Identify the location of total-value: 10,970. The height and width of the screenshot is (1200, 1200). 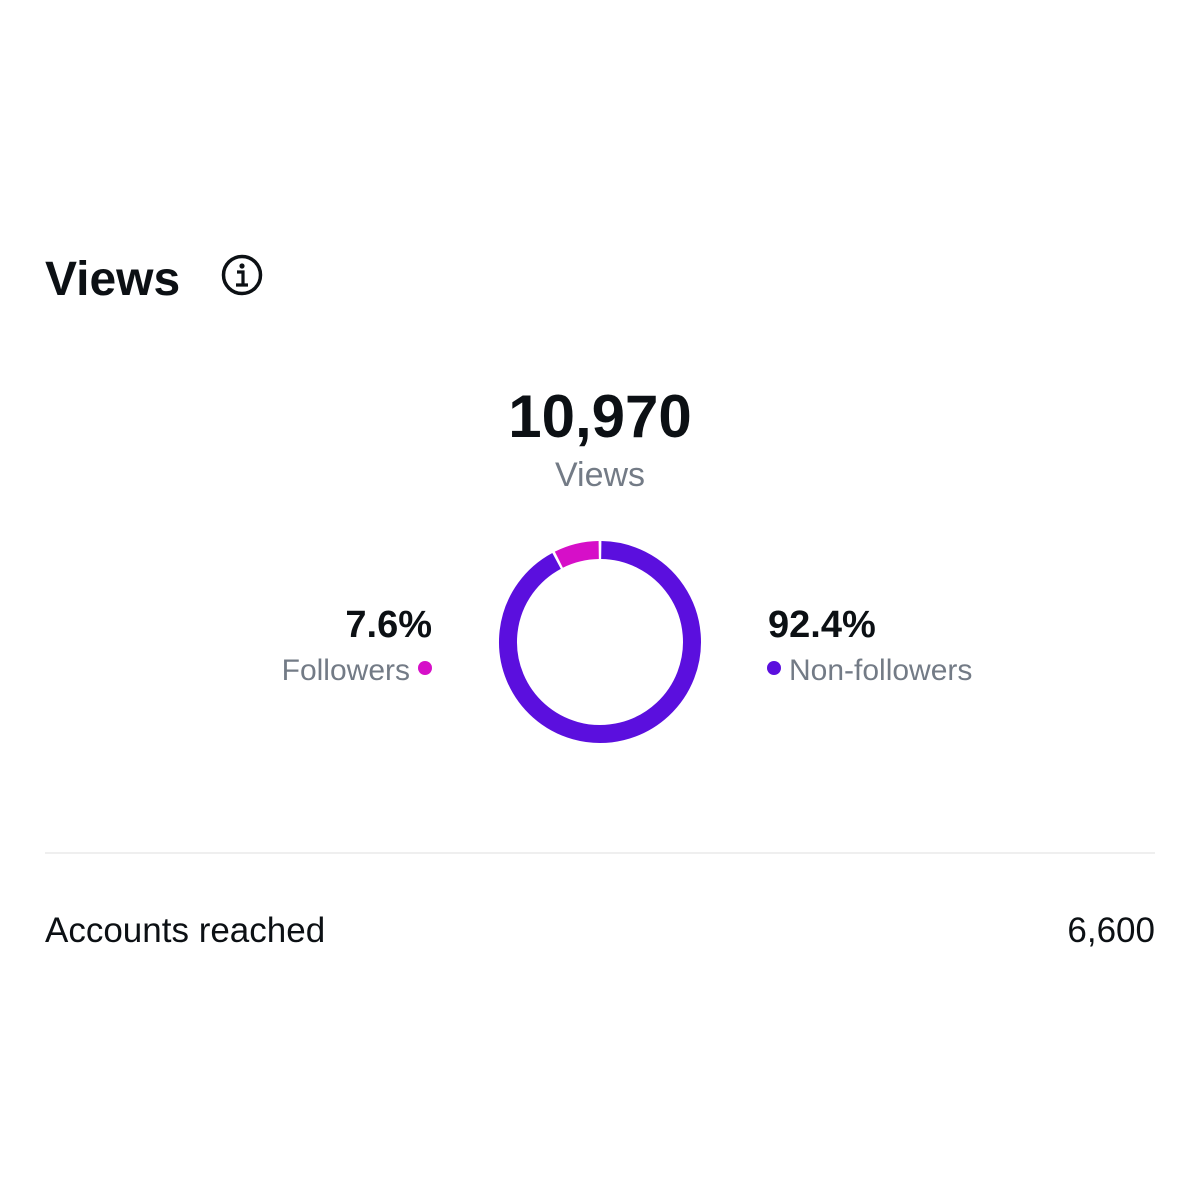
(600, 416).